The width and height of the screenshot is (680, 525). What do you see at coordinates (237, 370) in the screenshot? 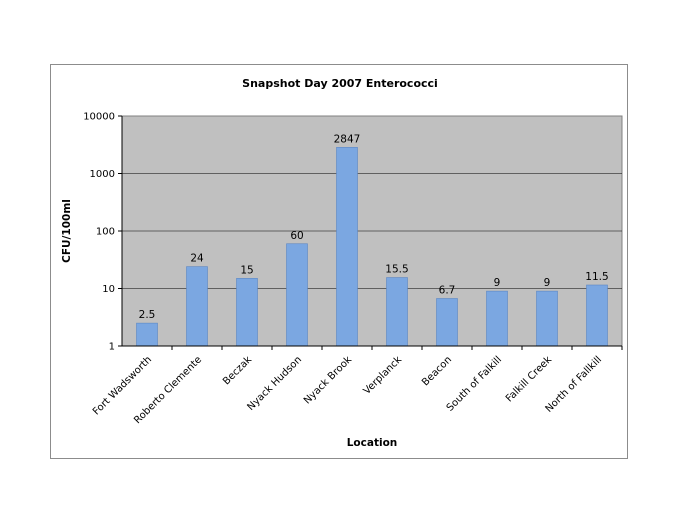
I see `category-label: Beczak` at bounding box center [237, 370].